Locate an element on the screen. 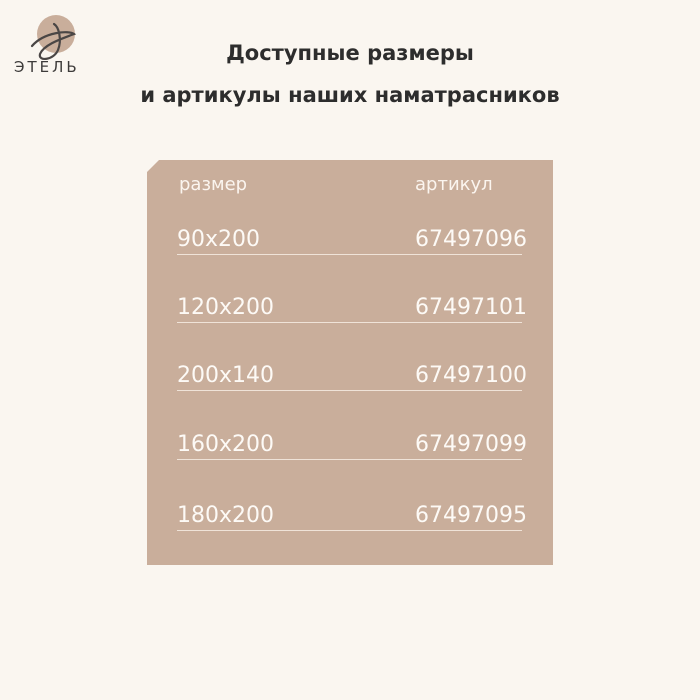  logo-icon is located at coordinates (53, 37).